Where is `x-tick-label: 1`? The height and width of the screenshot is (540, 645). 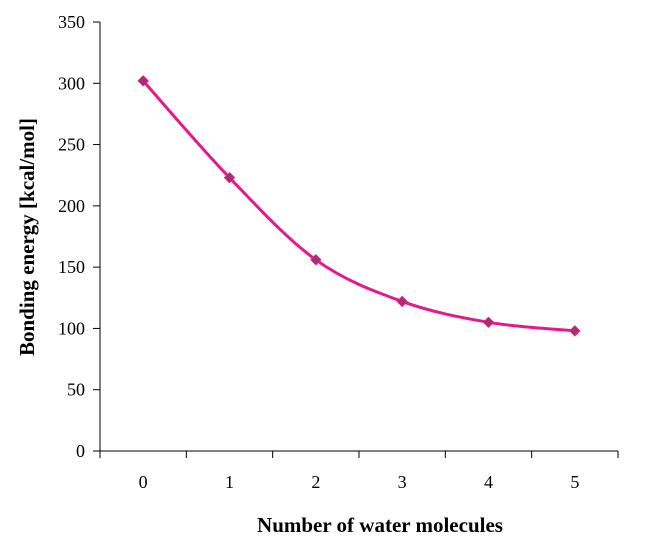
x-tick-label: 1 is located at coordinates (229, 482).